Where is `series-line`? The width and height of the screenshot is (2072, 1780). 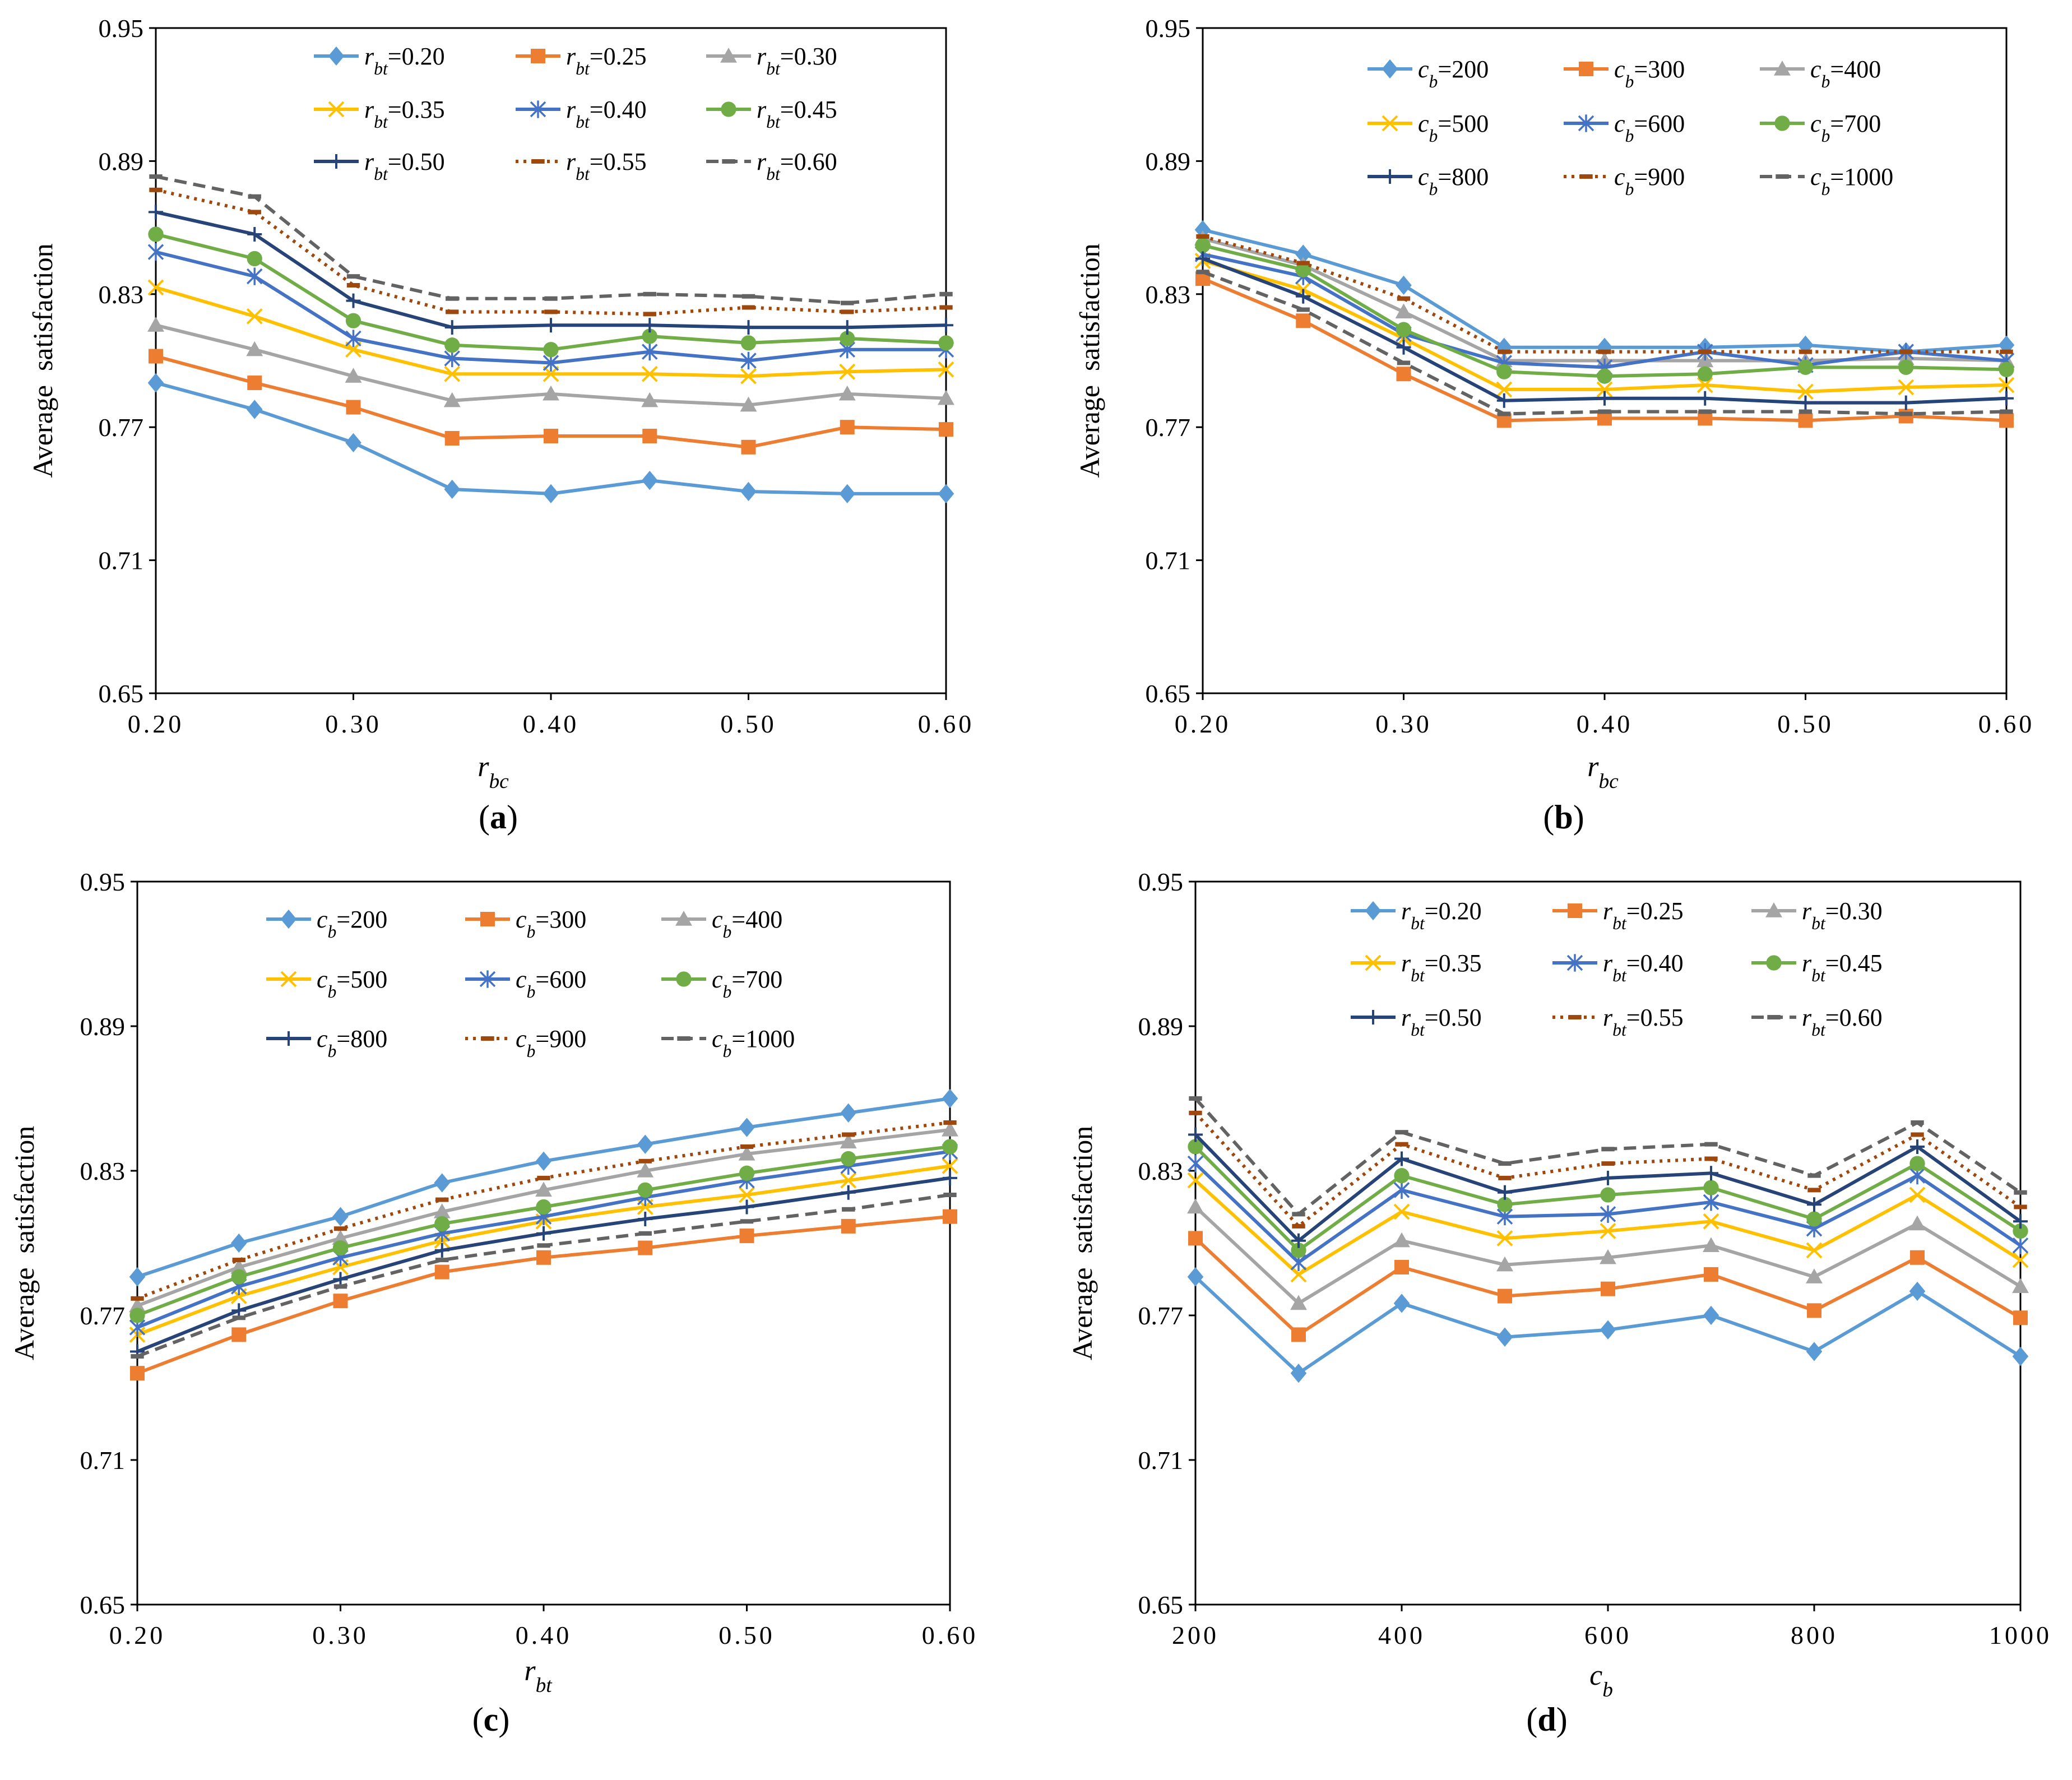
series-line is located at coordinates (551, 240).